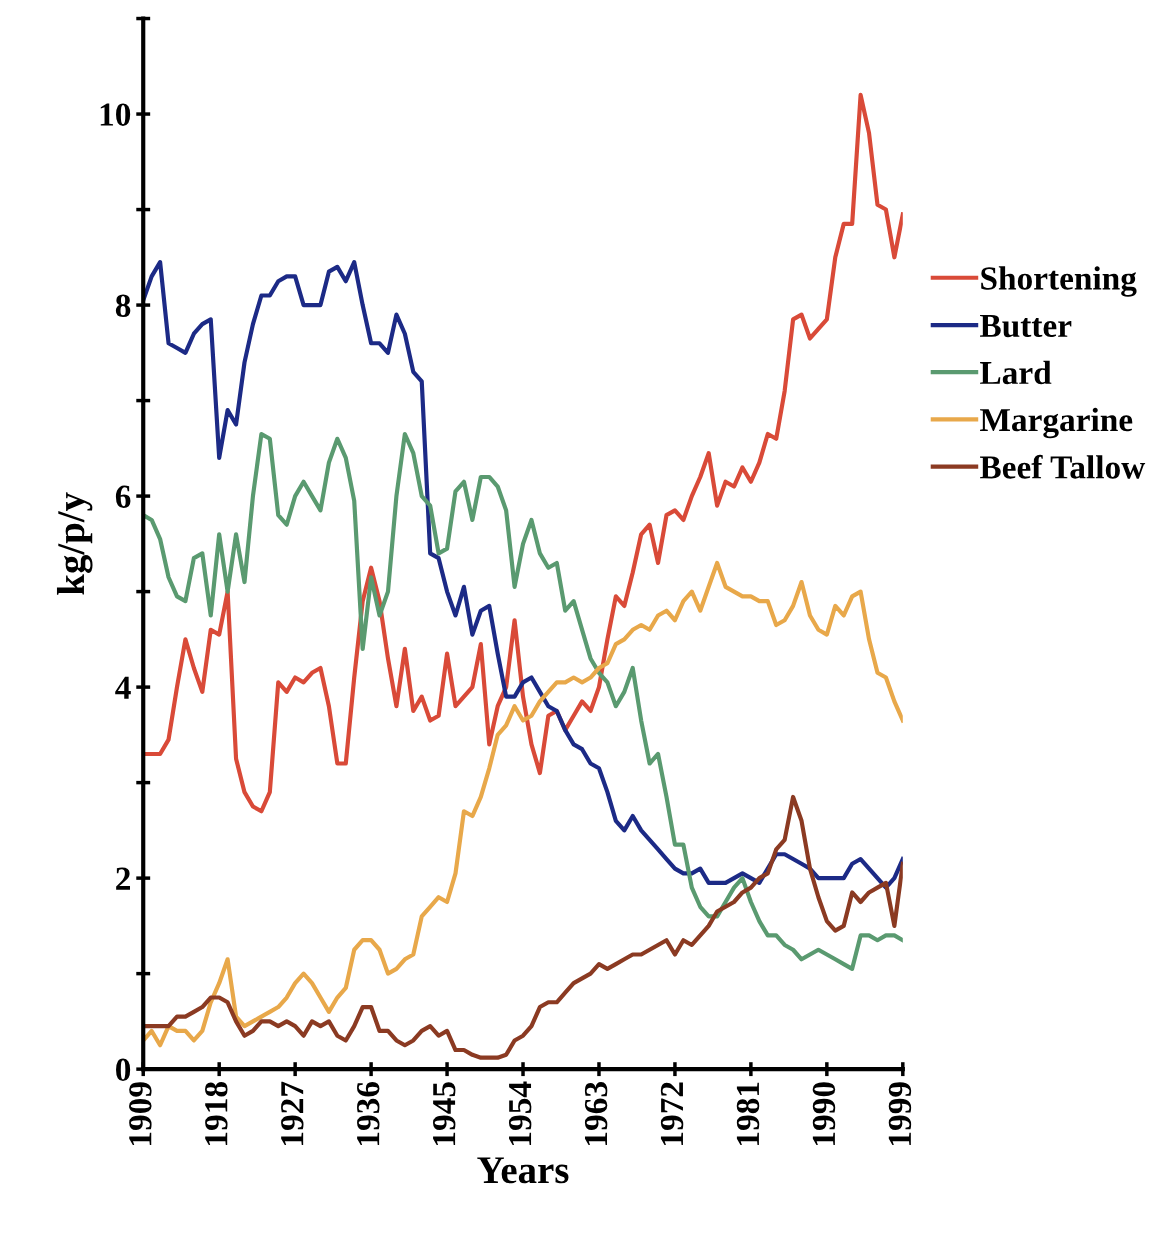 This screenshot has width=1174, height=1236. I want to click on legend-label: Butter, so click(1026, 326).